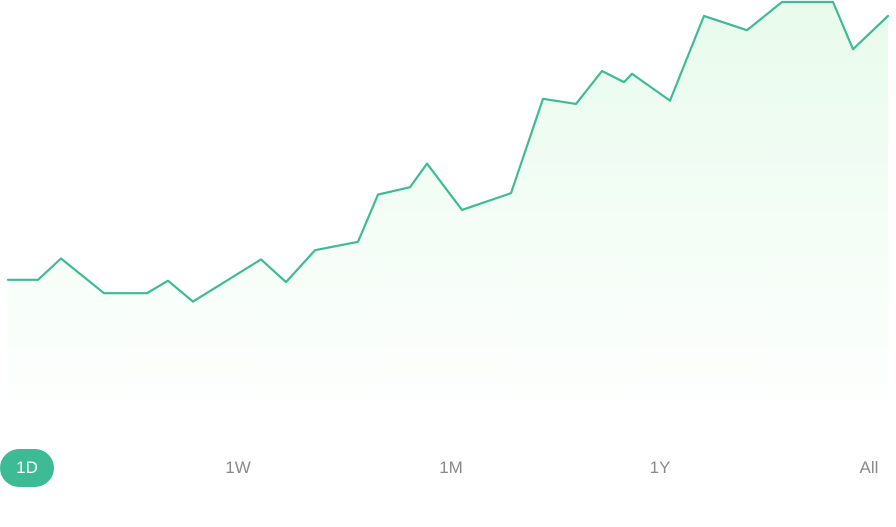 The width and height of the screenshot is (896, 527). I want to click on range-1m-button: 1M, so click(451, 467).